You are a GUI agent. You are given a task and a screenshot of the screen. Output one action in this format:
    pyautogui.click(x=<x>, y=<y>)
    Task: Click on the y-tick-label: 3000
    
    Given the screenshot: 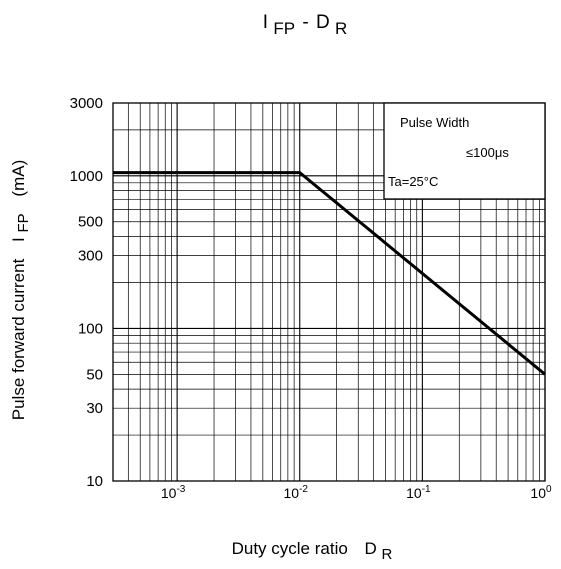 What is the action you would take?
    pyautogui.click(x=86, y=103)
    